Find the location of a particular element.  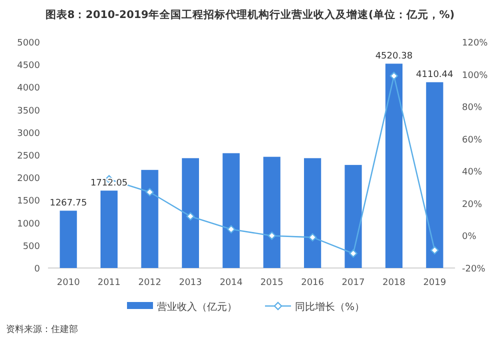

y-tick-label: 3500 is located at coordinates (28, 111).